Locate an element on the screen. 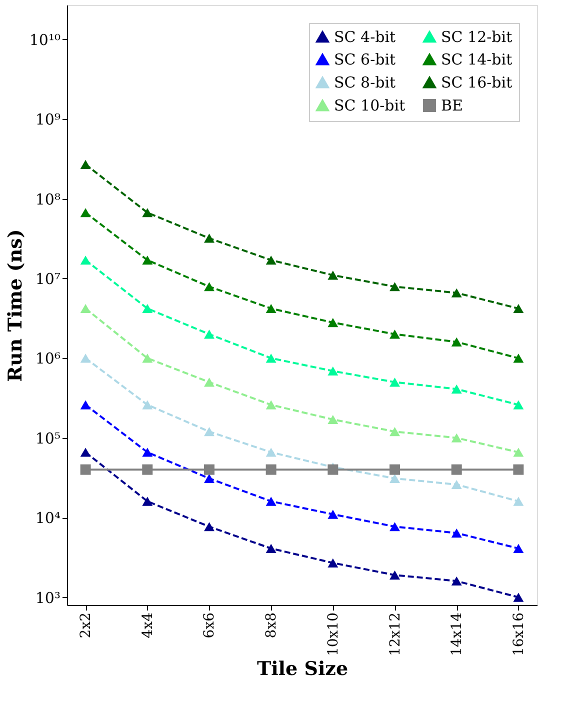  x-tick-label: 2x2 is located at coordinates (86, 625).